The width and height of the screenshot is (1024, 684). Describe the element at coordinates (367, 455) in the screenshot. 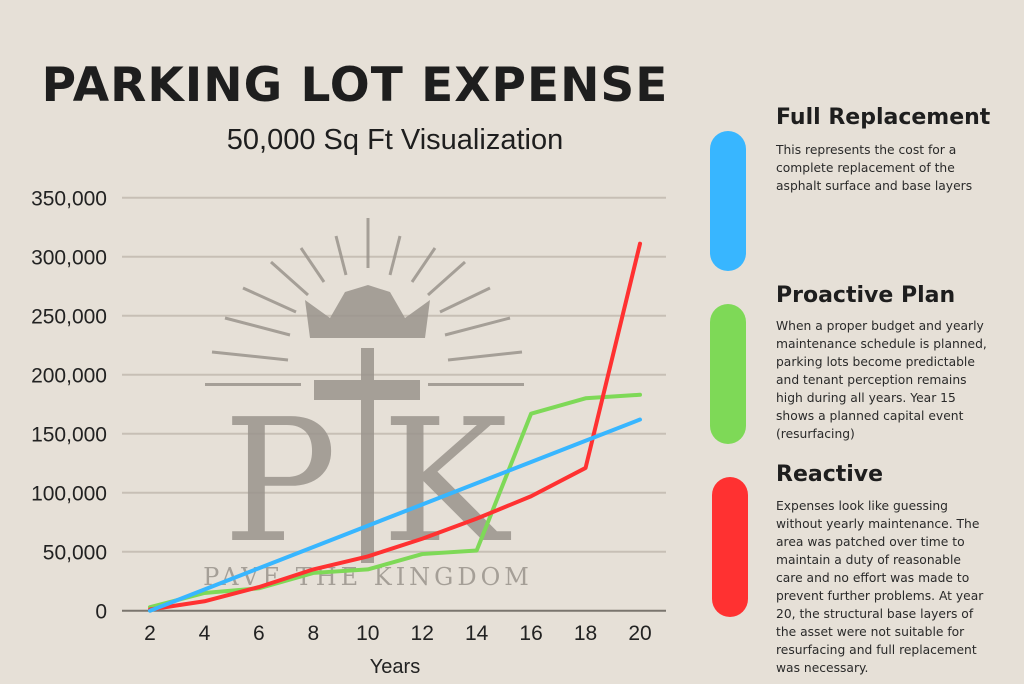

I see `cross-icon` at that location.